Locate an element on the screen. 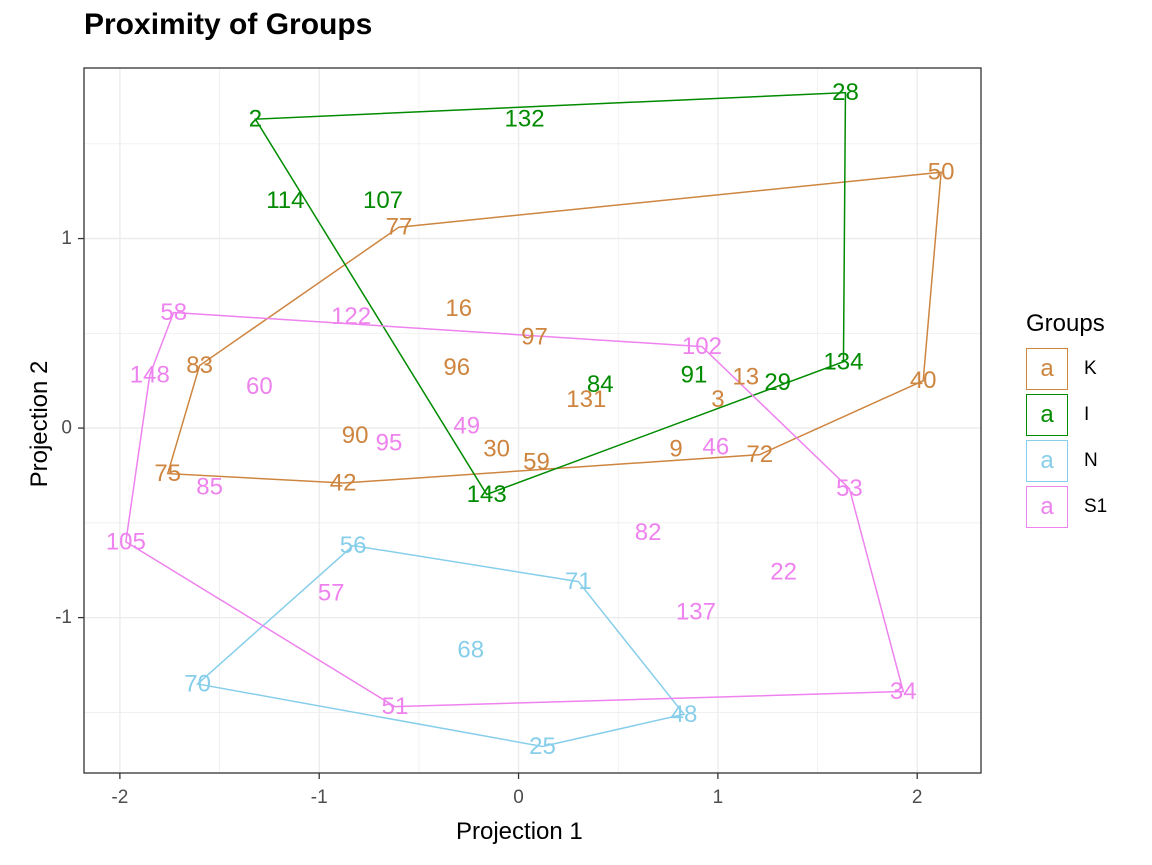 The width and height of the screenshot is (1152, 865). point-label: 97 is located at coordinates (534, 337).